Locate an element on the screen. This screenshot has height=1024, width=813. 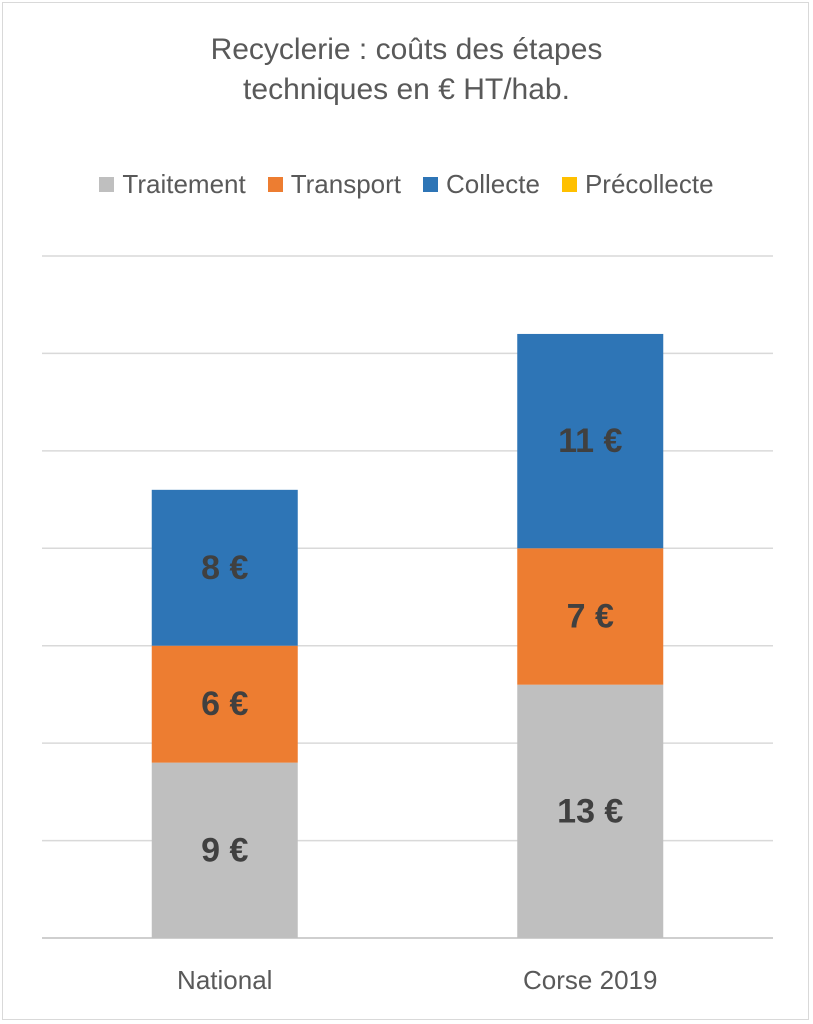
legend-item-precollecte: Précollecte is located at coordinates (637, 184).